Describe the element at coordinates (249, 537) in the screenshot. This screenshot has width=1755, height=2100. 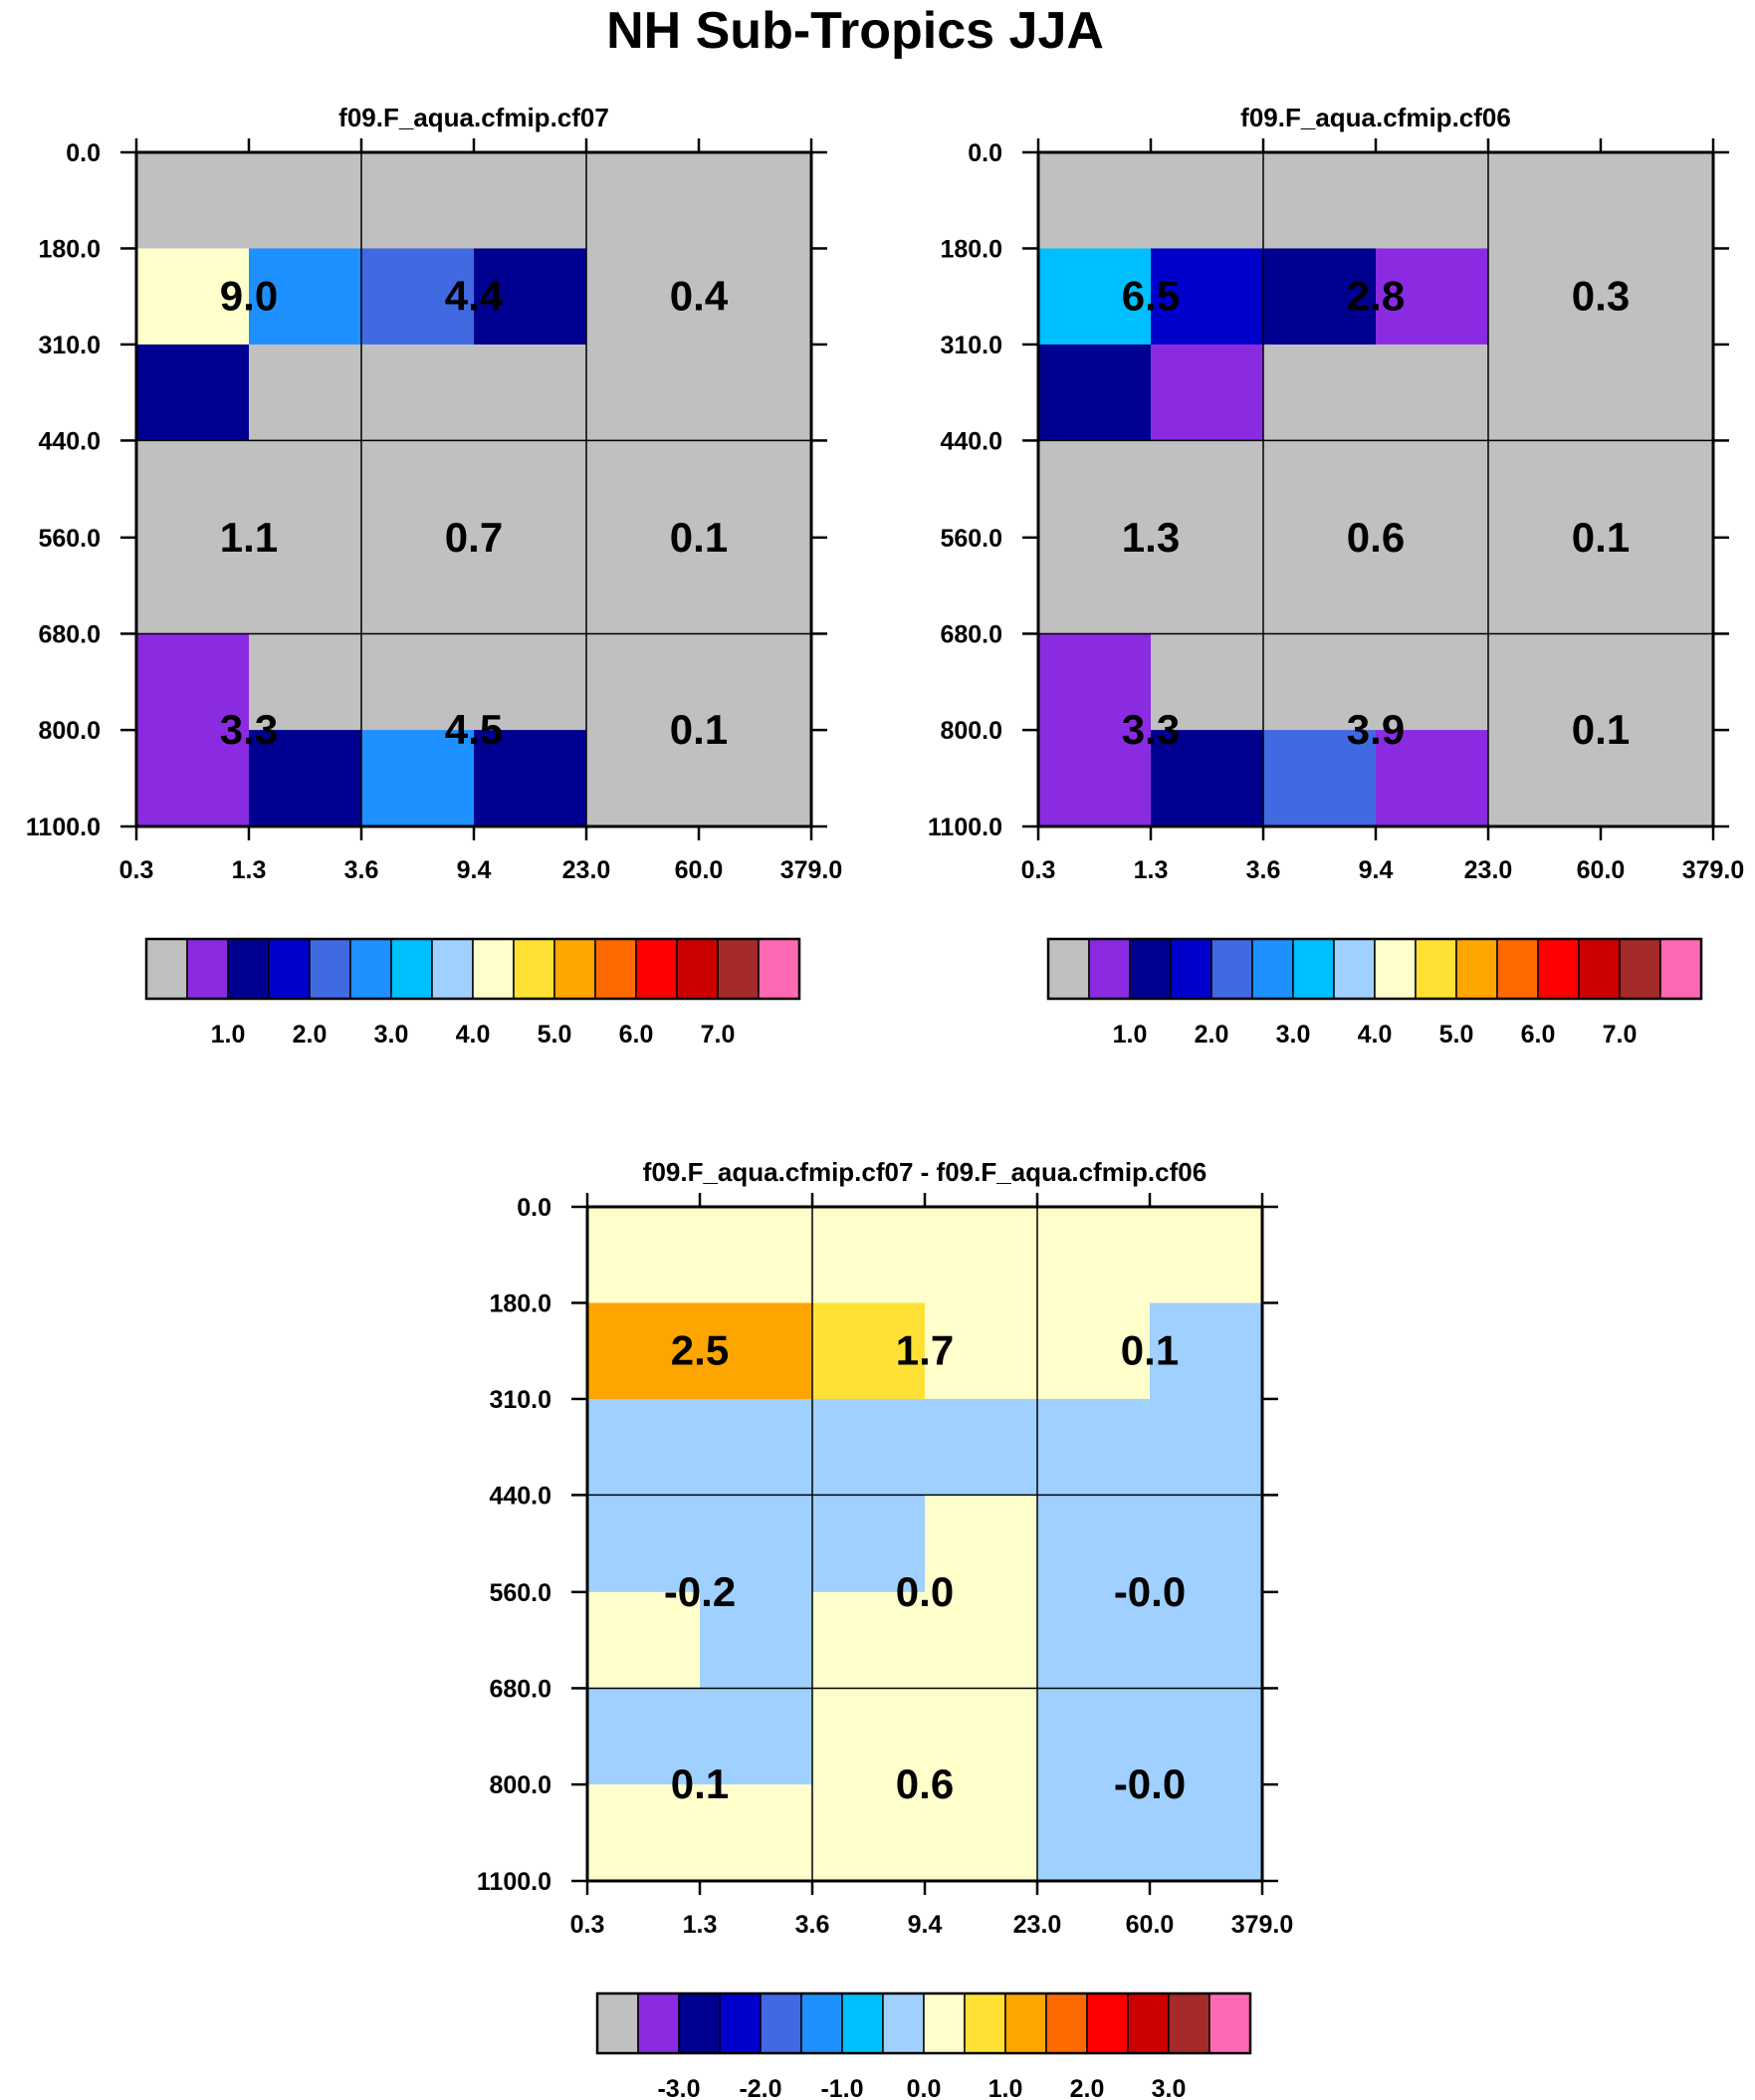
I see `cell-value-label: 1.1` at that location.